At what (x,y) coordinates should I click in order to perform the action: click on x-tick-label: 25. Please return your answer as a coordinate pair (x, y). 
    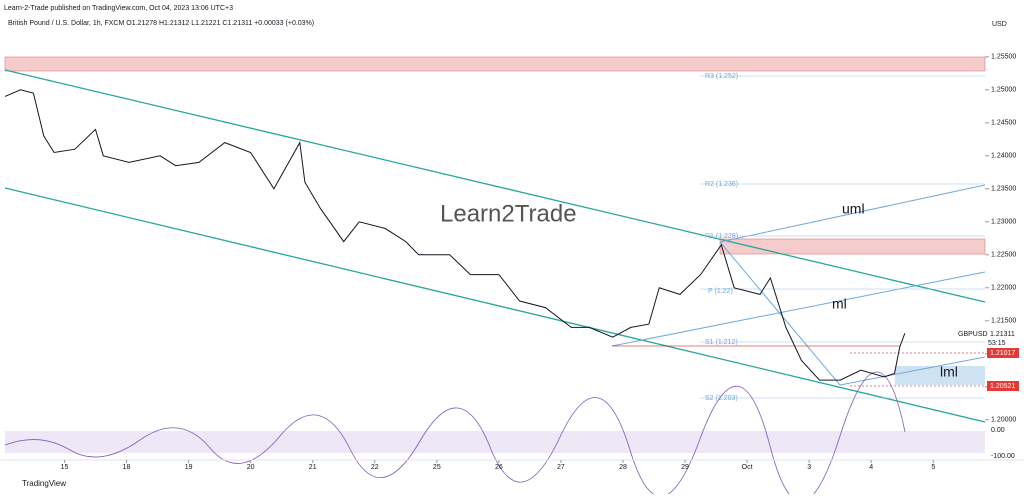
    Looking at the image, I should click on (437, 467).